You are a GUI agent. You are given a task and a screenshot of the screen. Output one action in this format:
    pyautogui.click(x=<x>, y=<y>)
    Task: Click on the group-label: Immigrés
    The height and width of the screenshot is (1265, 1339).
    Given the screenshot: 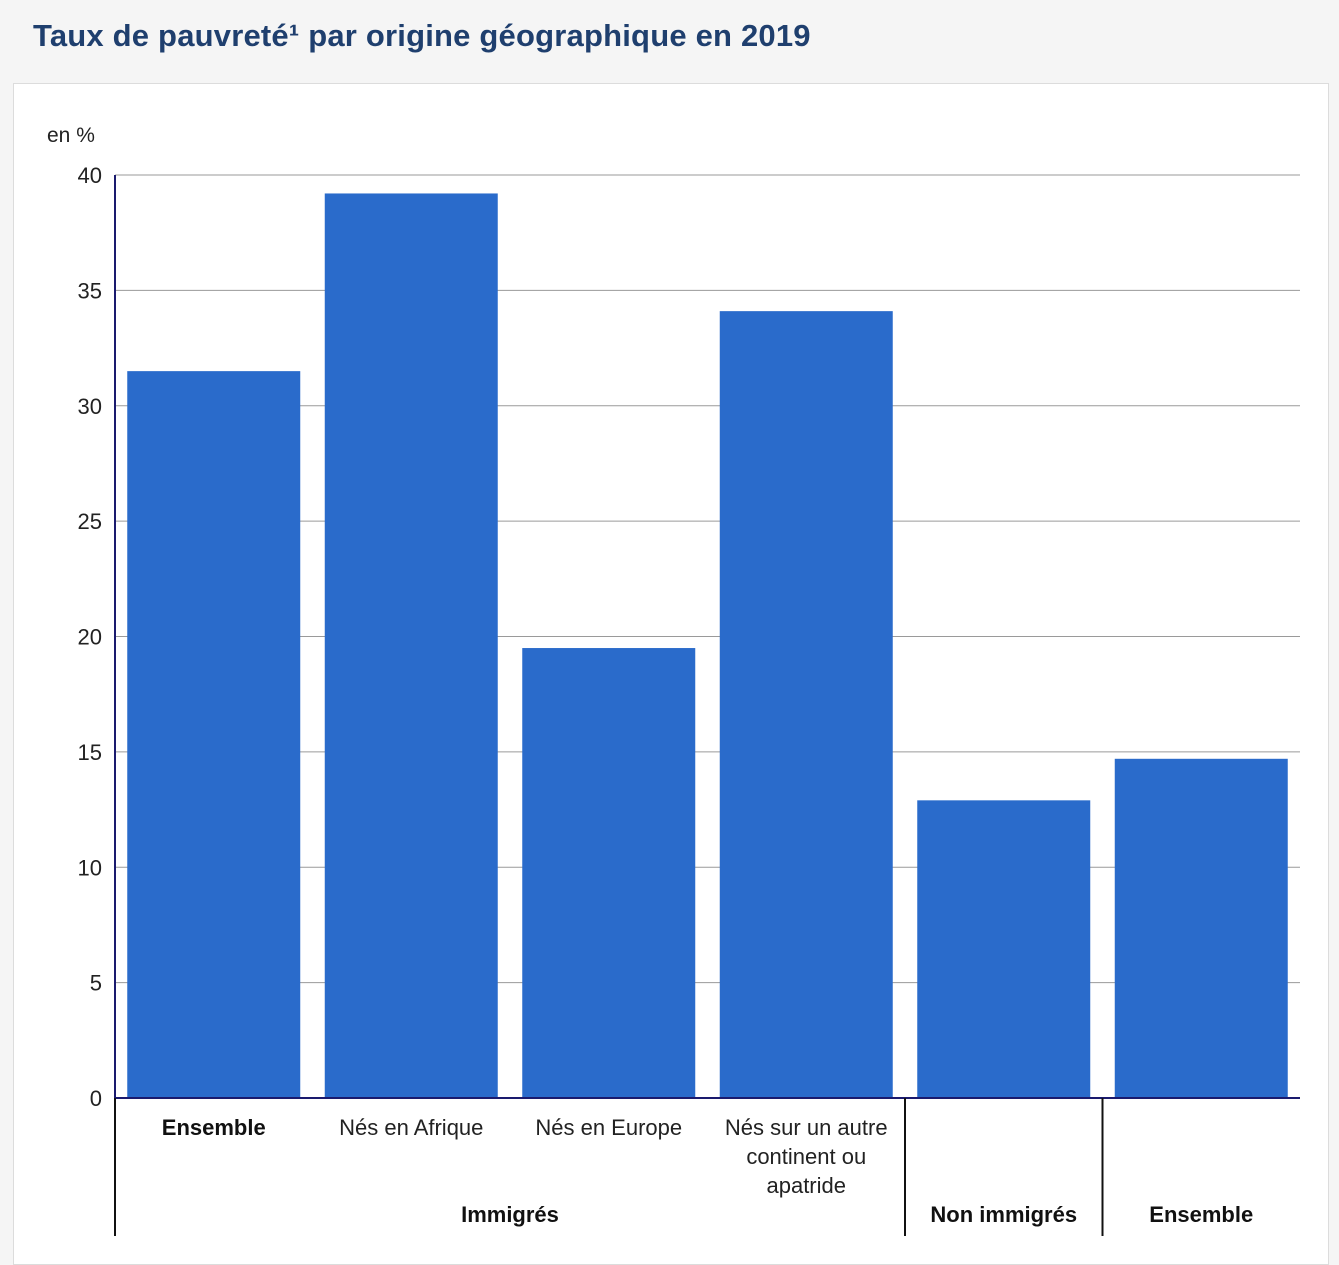 What is the action you would take?
    pyautogui.click(x=510, y=1214)
    